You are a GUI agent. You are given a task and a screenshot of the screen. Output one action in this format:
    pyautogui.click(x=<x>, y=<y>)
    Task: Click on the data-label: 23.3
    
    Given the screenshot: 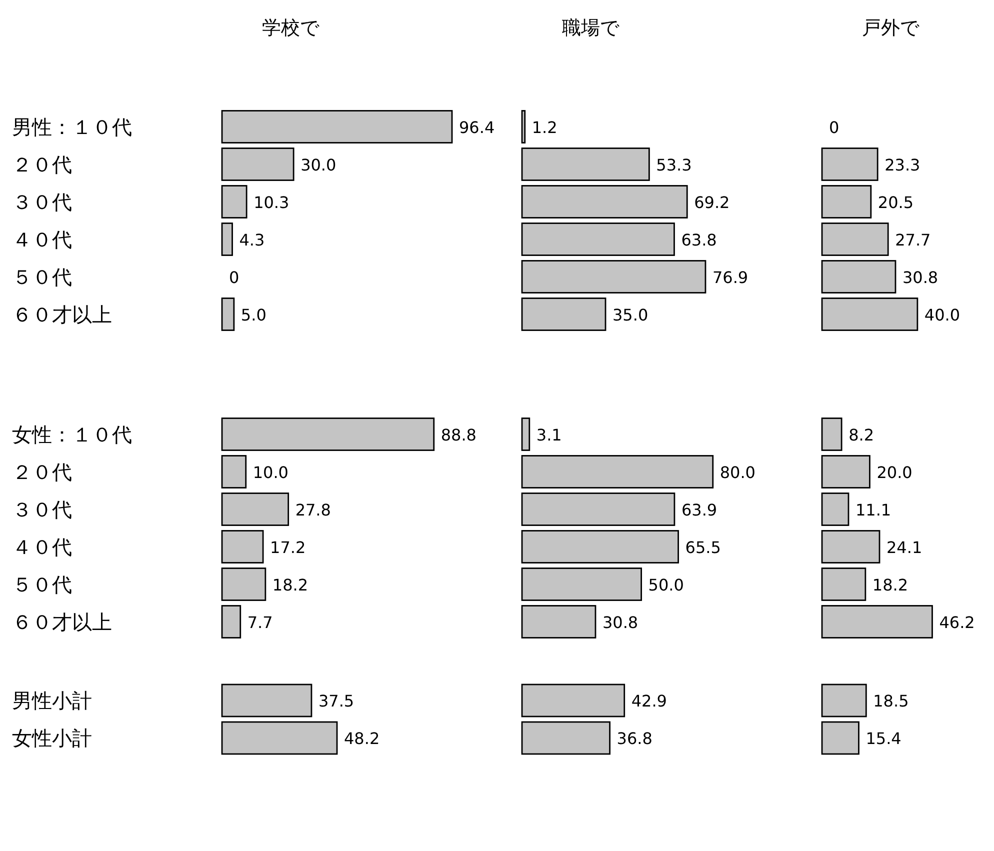 What is the action you would take?
    pyautogui.click(x=902, y=164)
    